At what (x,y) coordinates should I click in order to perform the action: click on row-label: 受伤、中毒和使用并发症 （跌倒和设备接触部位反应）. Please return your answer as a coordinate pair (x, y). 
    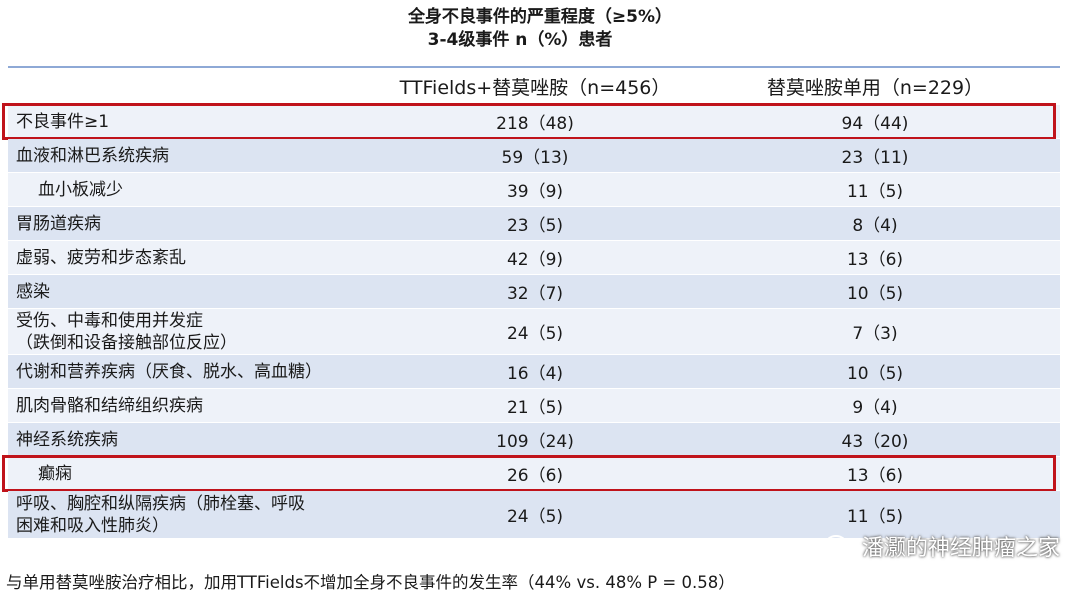
    Looking at the image, I should click on (126, 331).